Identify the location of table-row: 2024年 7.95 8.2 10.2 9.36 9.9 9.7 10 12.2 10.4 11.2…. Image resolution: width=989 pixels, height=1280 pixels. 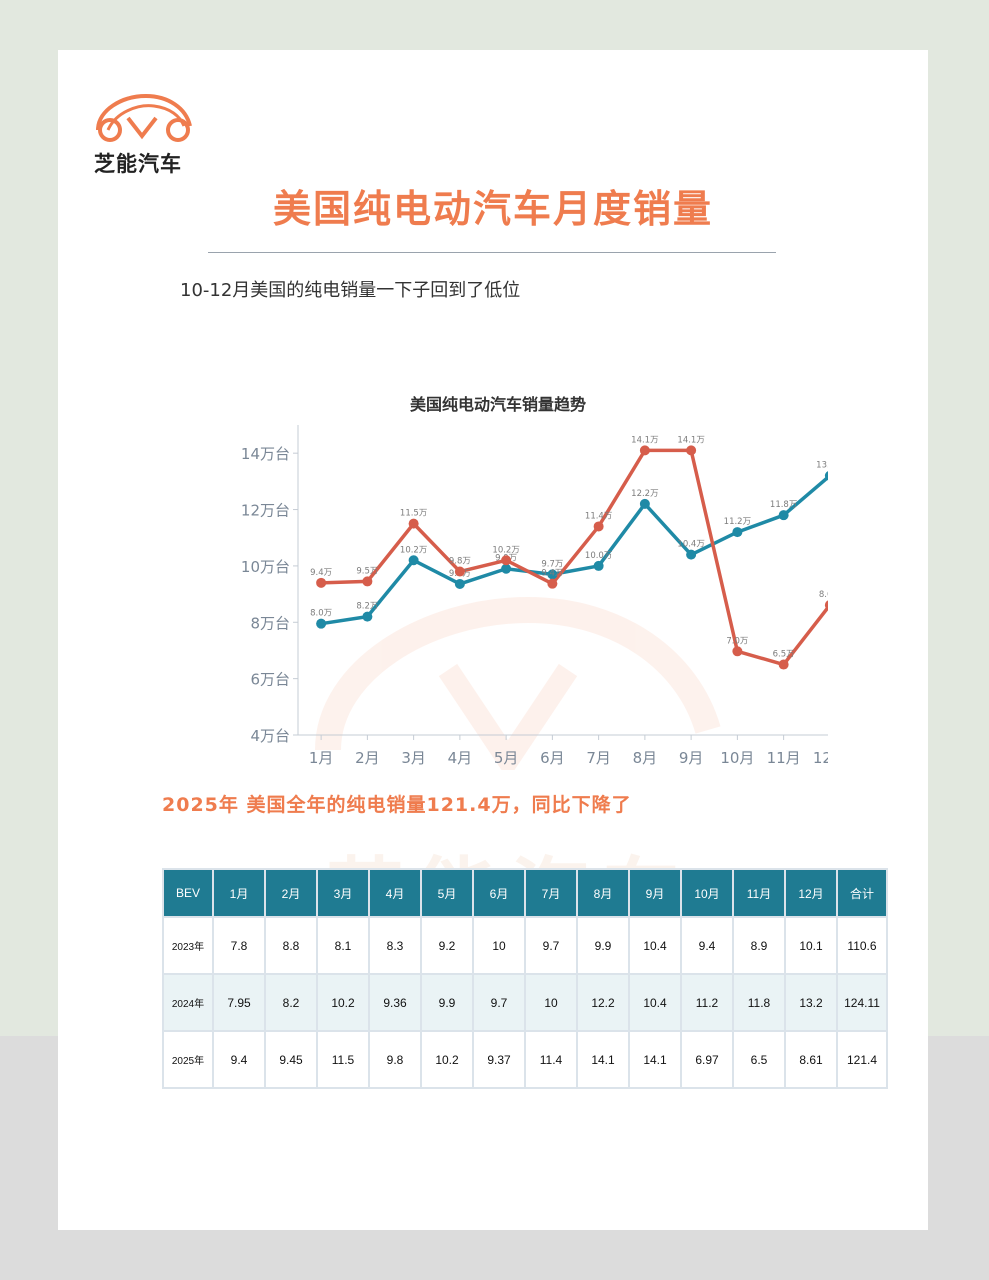
(525, 1002).